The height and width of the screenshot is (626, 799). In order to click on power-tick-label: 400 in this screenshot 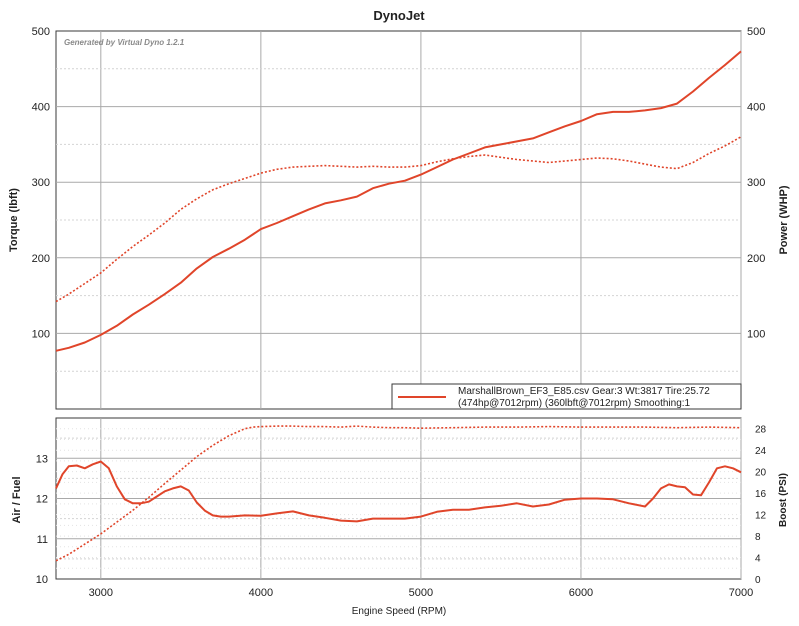, I will do `click(756, 108)`.